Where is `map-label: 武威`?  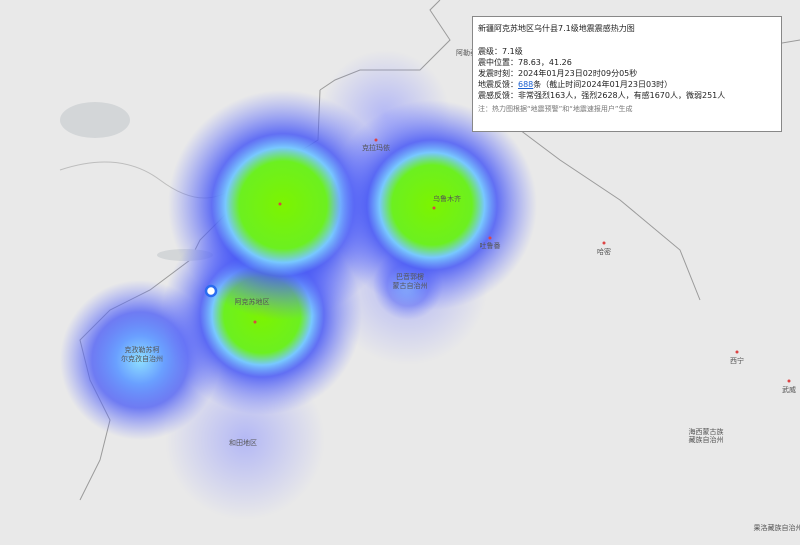
map-label: 武威 is located at coordinates (789, 389).